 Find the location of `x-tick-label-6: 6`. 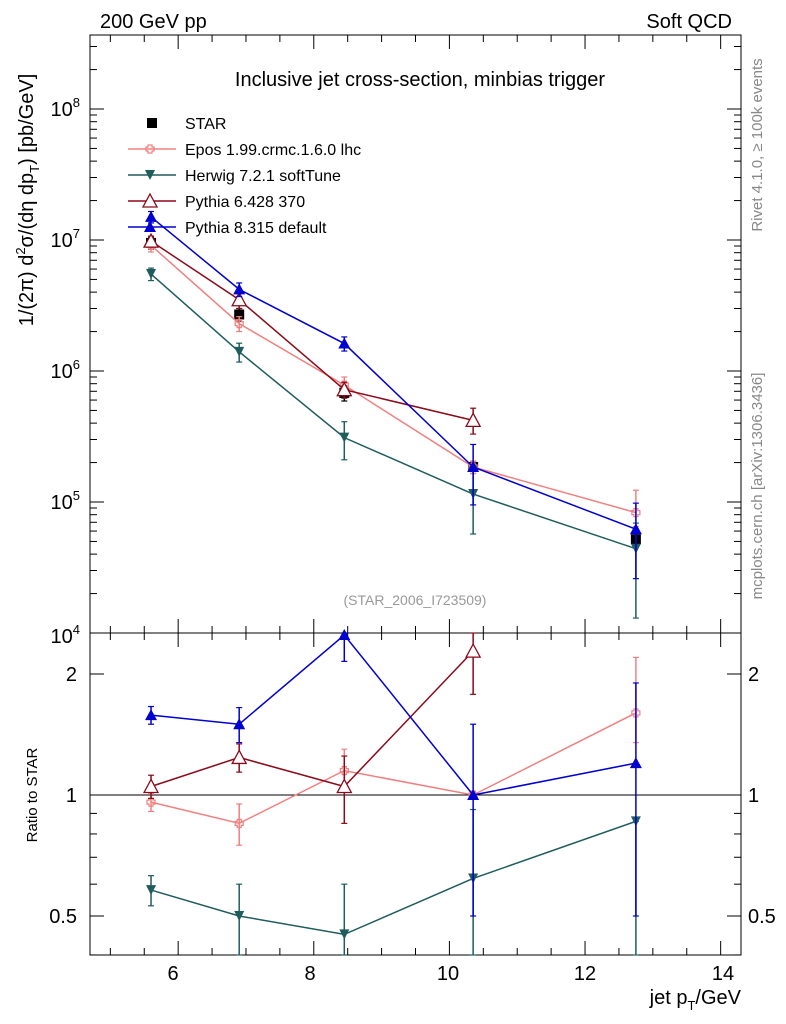

x-tick-label-6: 6 is located at coordinates (172, 974).